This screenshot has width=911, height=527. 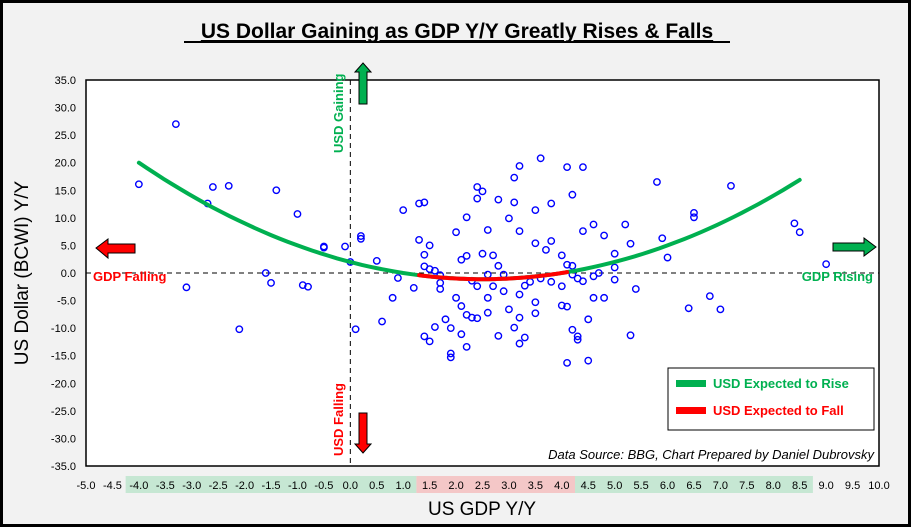 What do you see at coordinates (271, 486) in the screenshot?
I see `x-tick-label: -1.5` at bounding box center [271, 486].